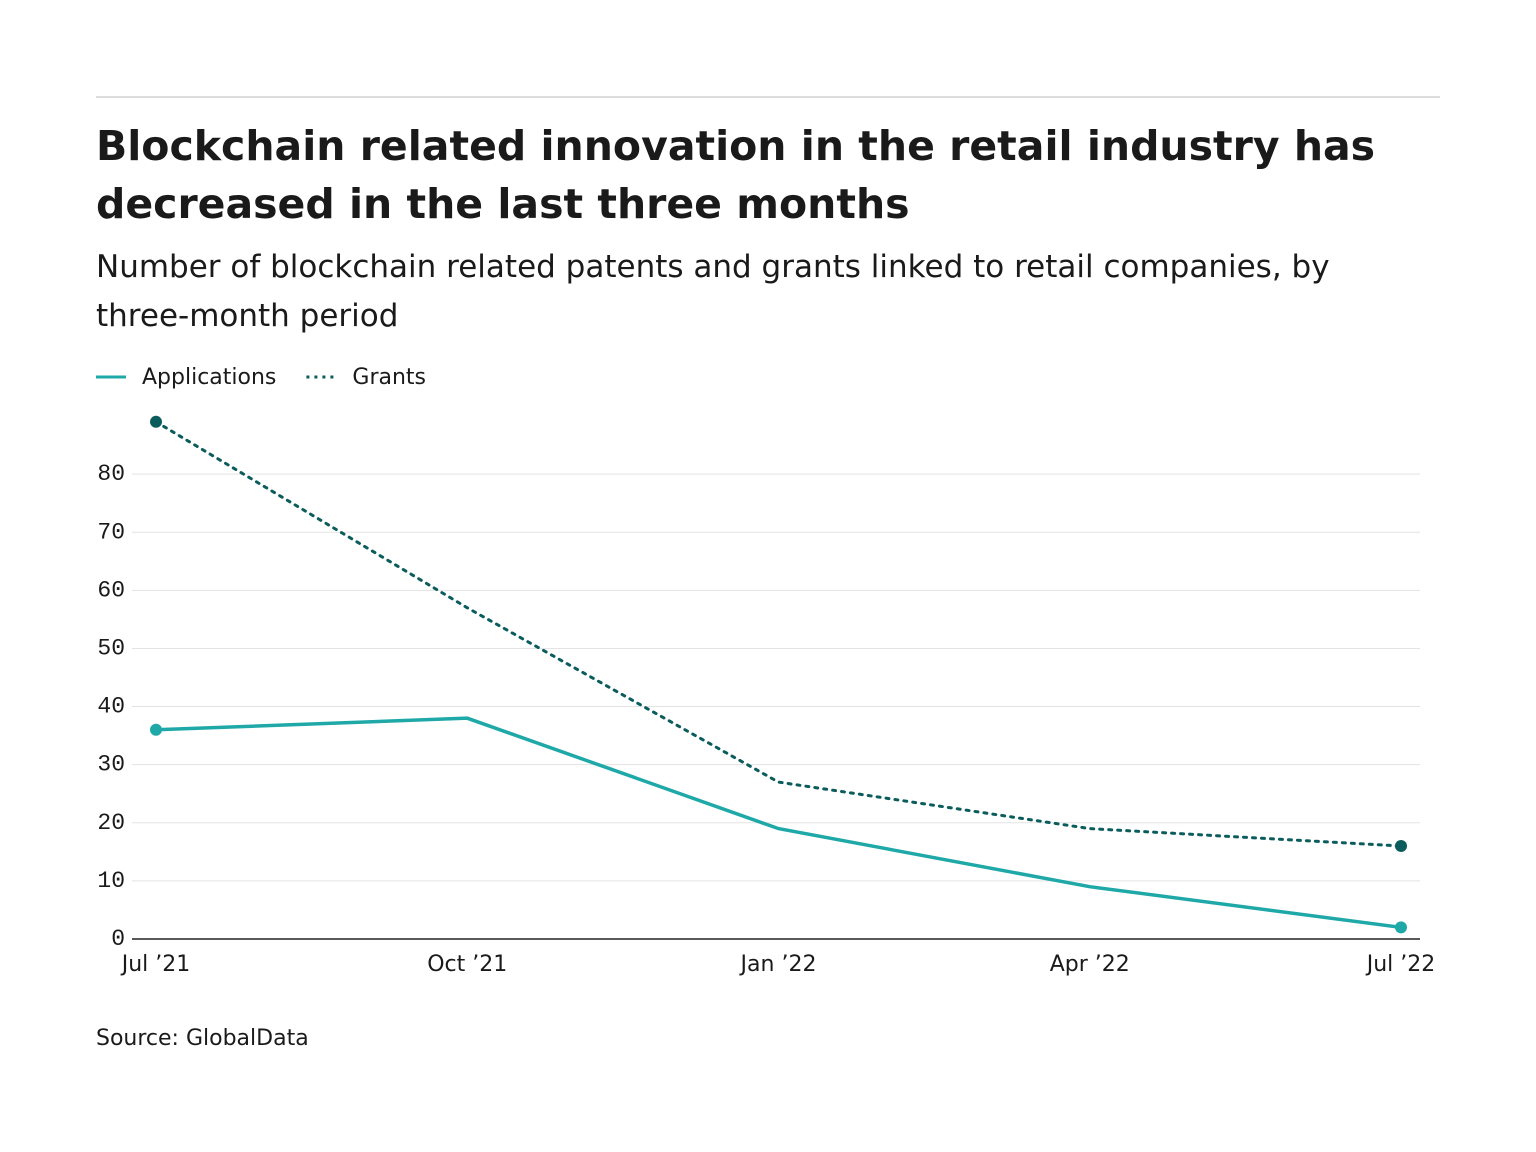  What do you see at coordinates (111, 532) in the screenshot?
I see `y-tick-label: 70` at bounding box center [111, 532].